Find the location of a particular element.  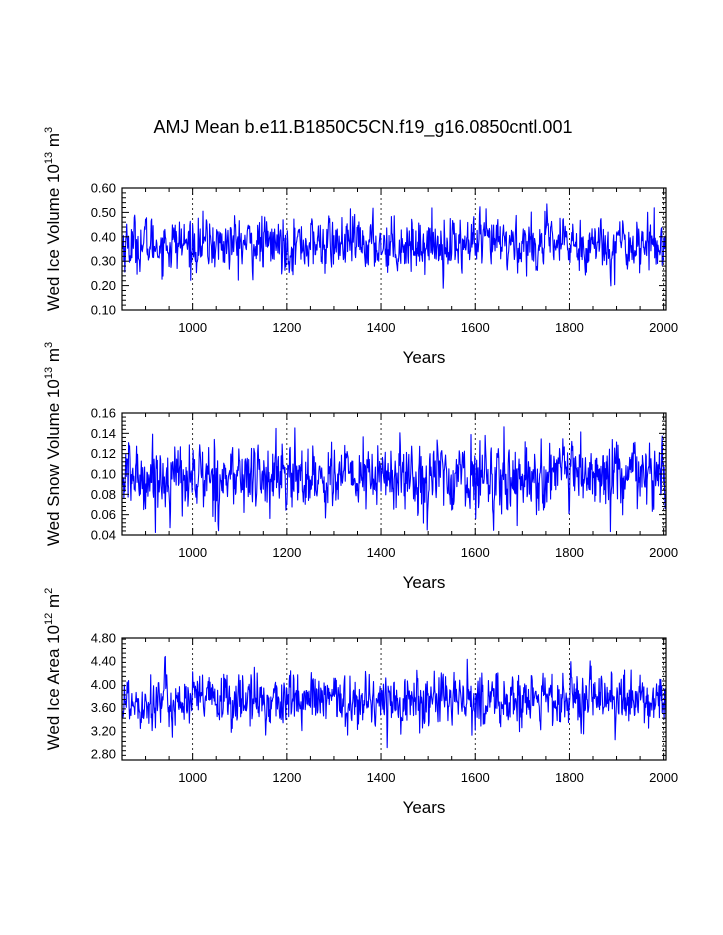

y-tick-label-0.20: 0.20 is located at coordinates (103, 285).